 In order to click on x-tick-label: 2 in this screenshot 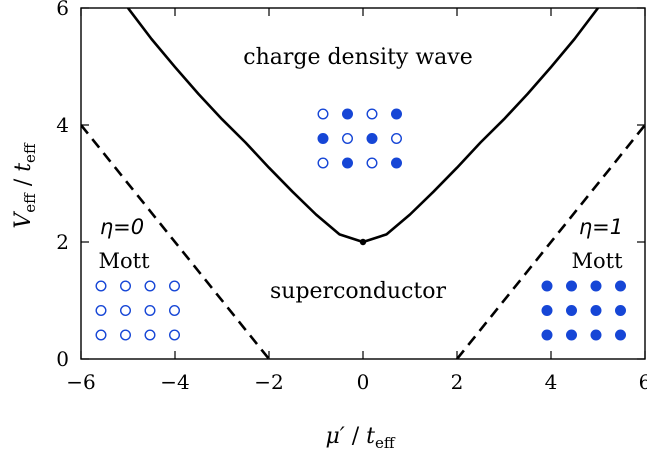, I will do `click(457, 382)`.